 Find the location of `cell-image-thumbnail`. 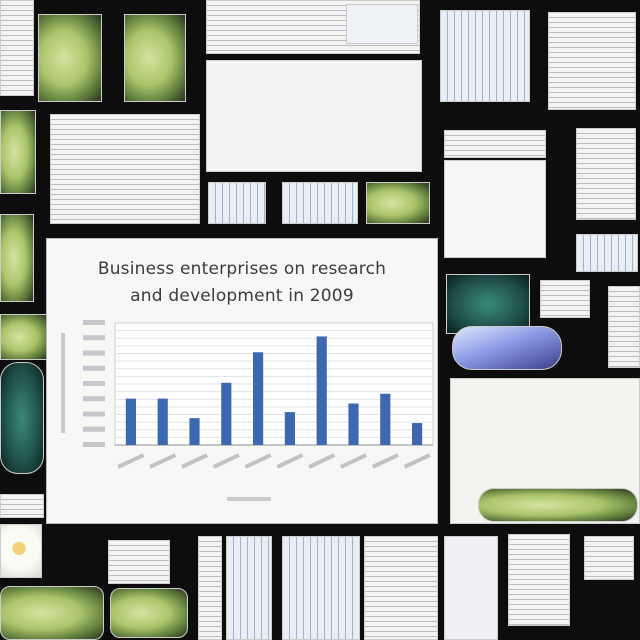

cell-image-thumbnail is located at coordinates (488, 304).